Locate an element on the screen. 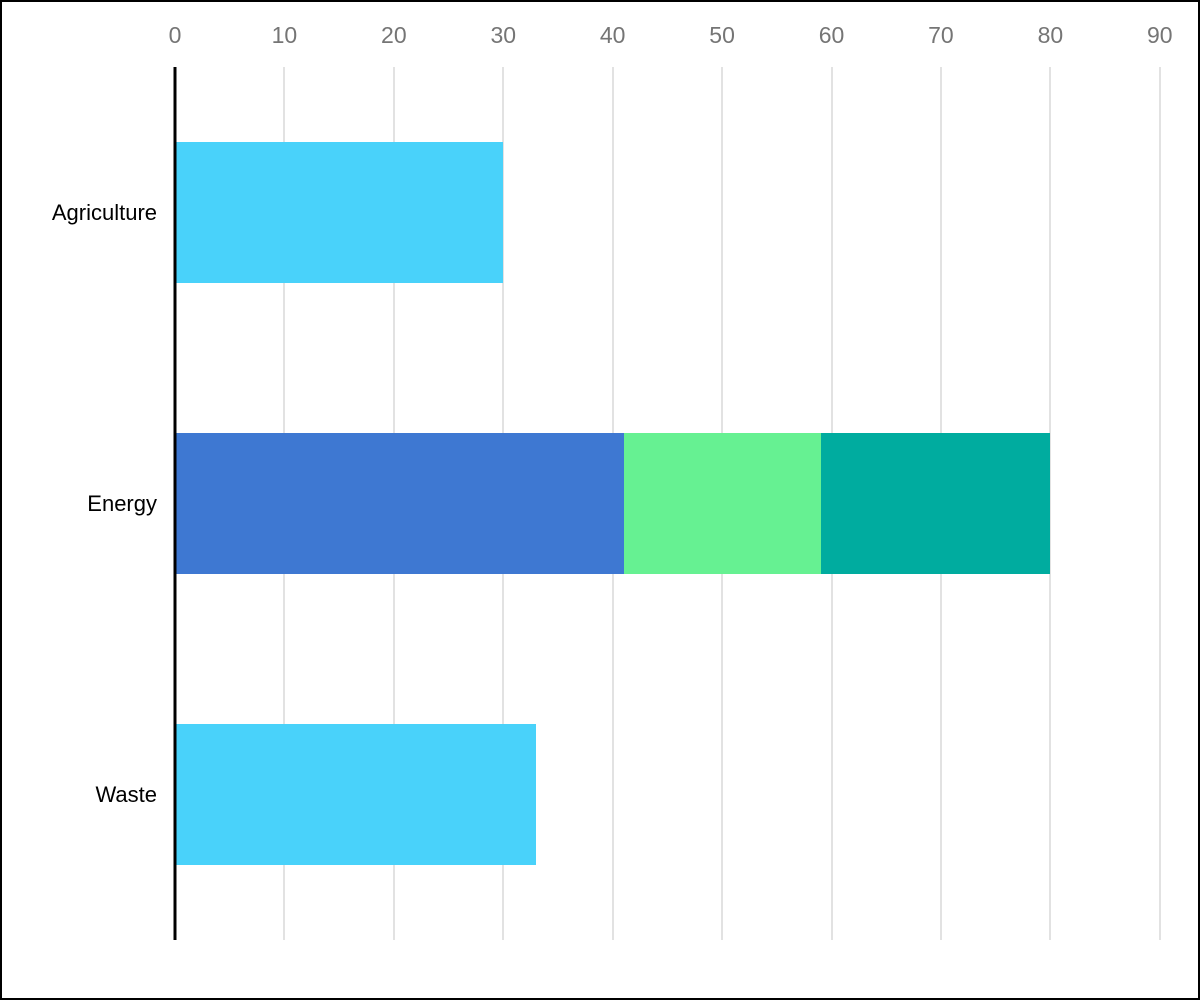  x-tick-label: 0 is located at coordinates (175, 35).